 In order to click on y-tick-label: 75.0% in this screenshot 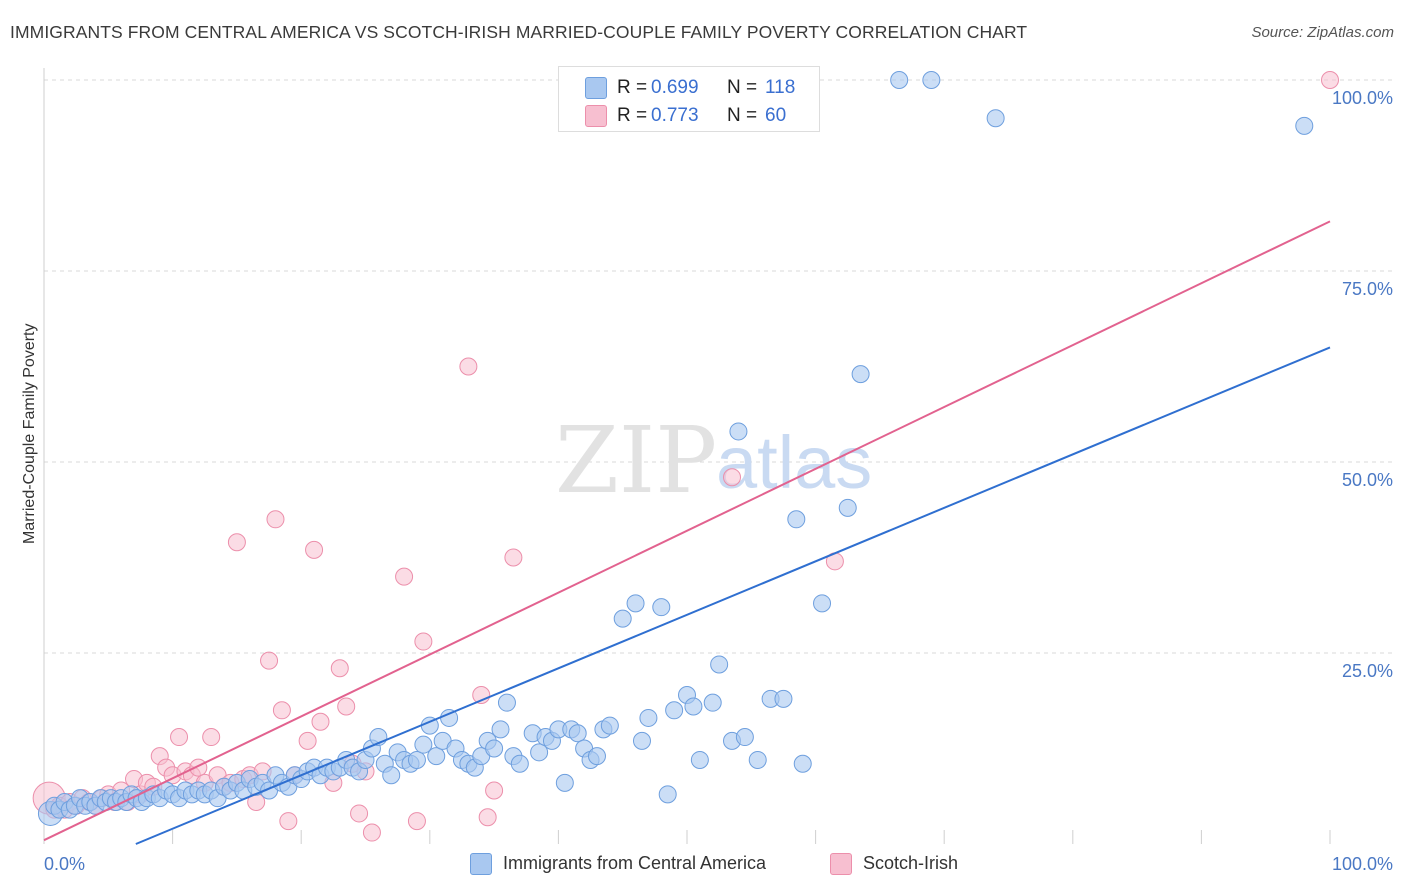, I will do `click(1367, 289)`.